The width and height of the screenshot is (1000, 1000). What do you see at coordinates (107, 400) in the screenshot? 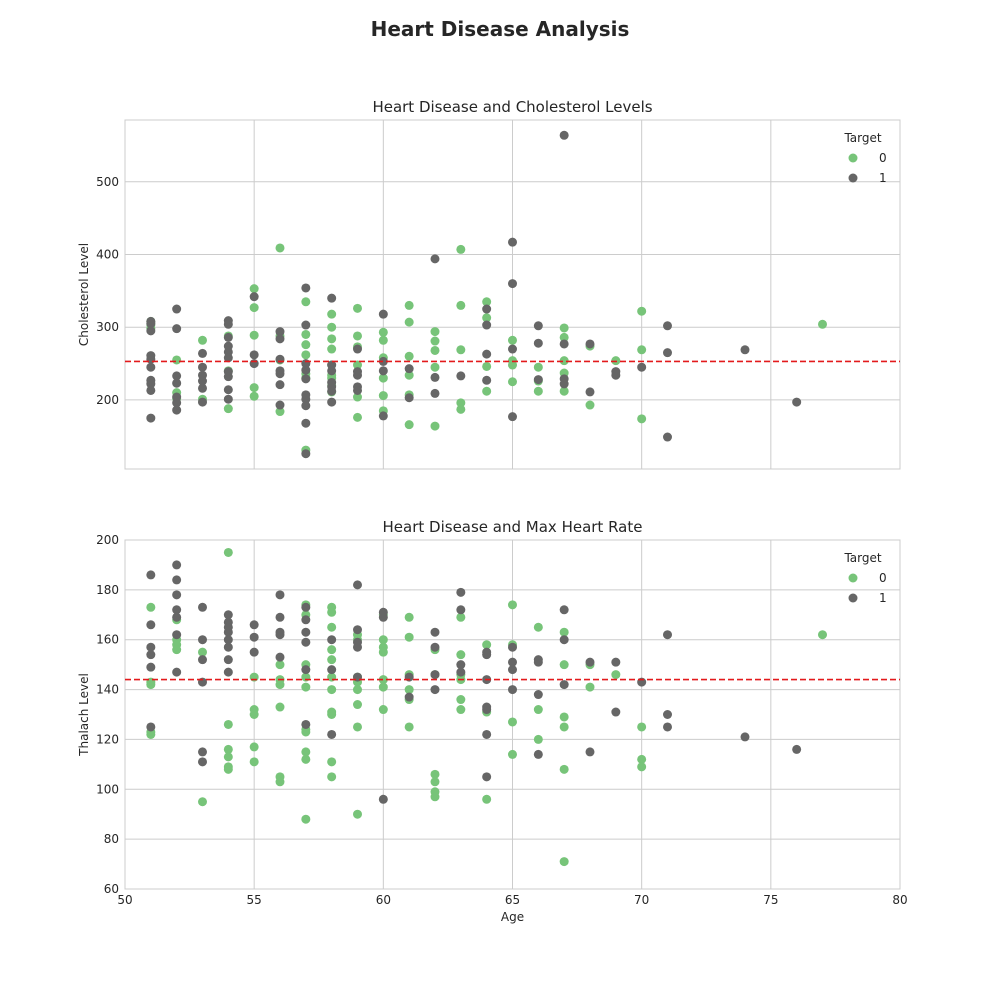
I see `y-tick-label: 200` at bounding box center [107, 400].